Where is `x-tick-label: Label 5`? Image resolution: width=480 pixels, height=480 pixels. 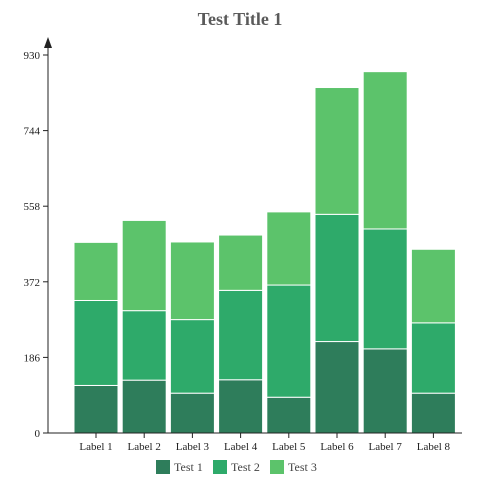
x-tick-label: Label 5 is located at coordinates (289, 447).